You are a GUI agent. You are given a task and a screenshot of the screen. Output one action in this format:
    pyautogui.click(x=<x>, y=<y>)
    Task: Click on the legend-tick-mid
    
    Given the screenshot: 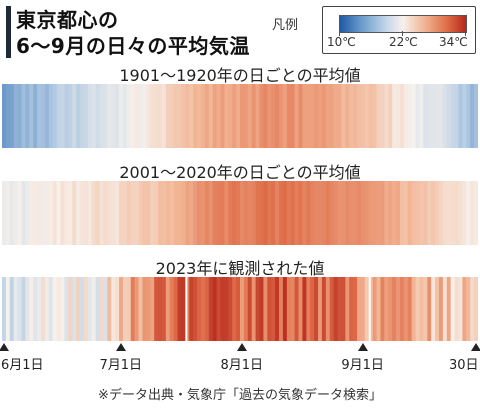 What is the action you would take?
    pyautogui.click(x=402, y=33)
    